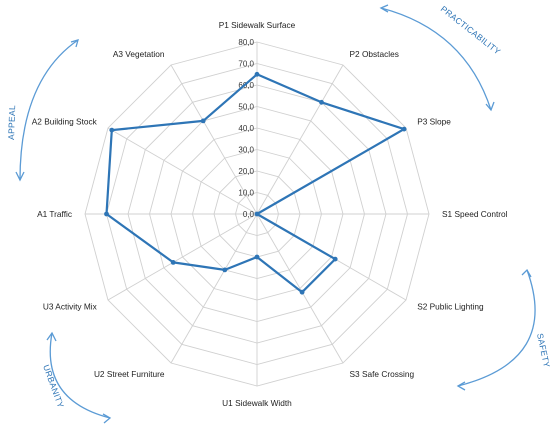 The width and height of the screenshot is (550, 428). Describe the element at coordinates (542, 350) in the screenshot. I see `group-label-safety: SAFETY` at that location.